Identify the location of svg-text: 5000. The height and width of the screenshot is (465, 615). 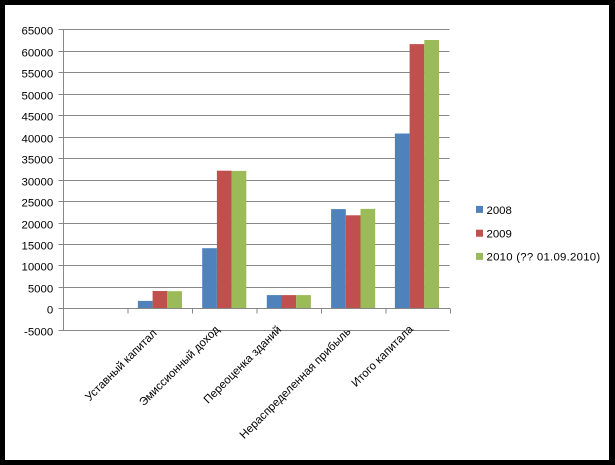
(40, 290).